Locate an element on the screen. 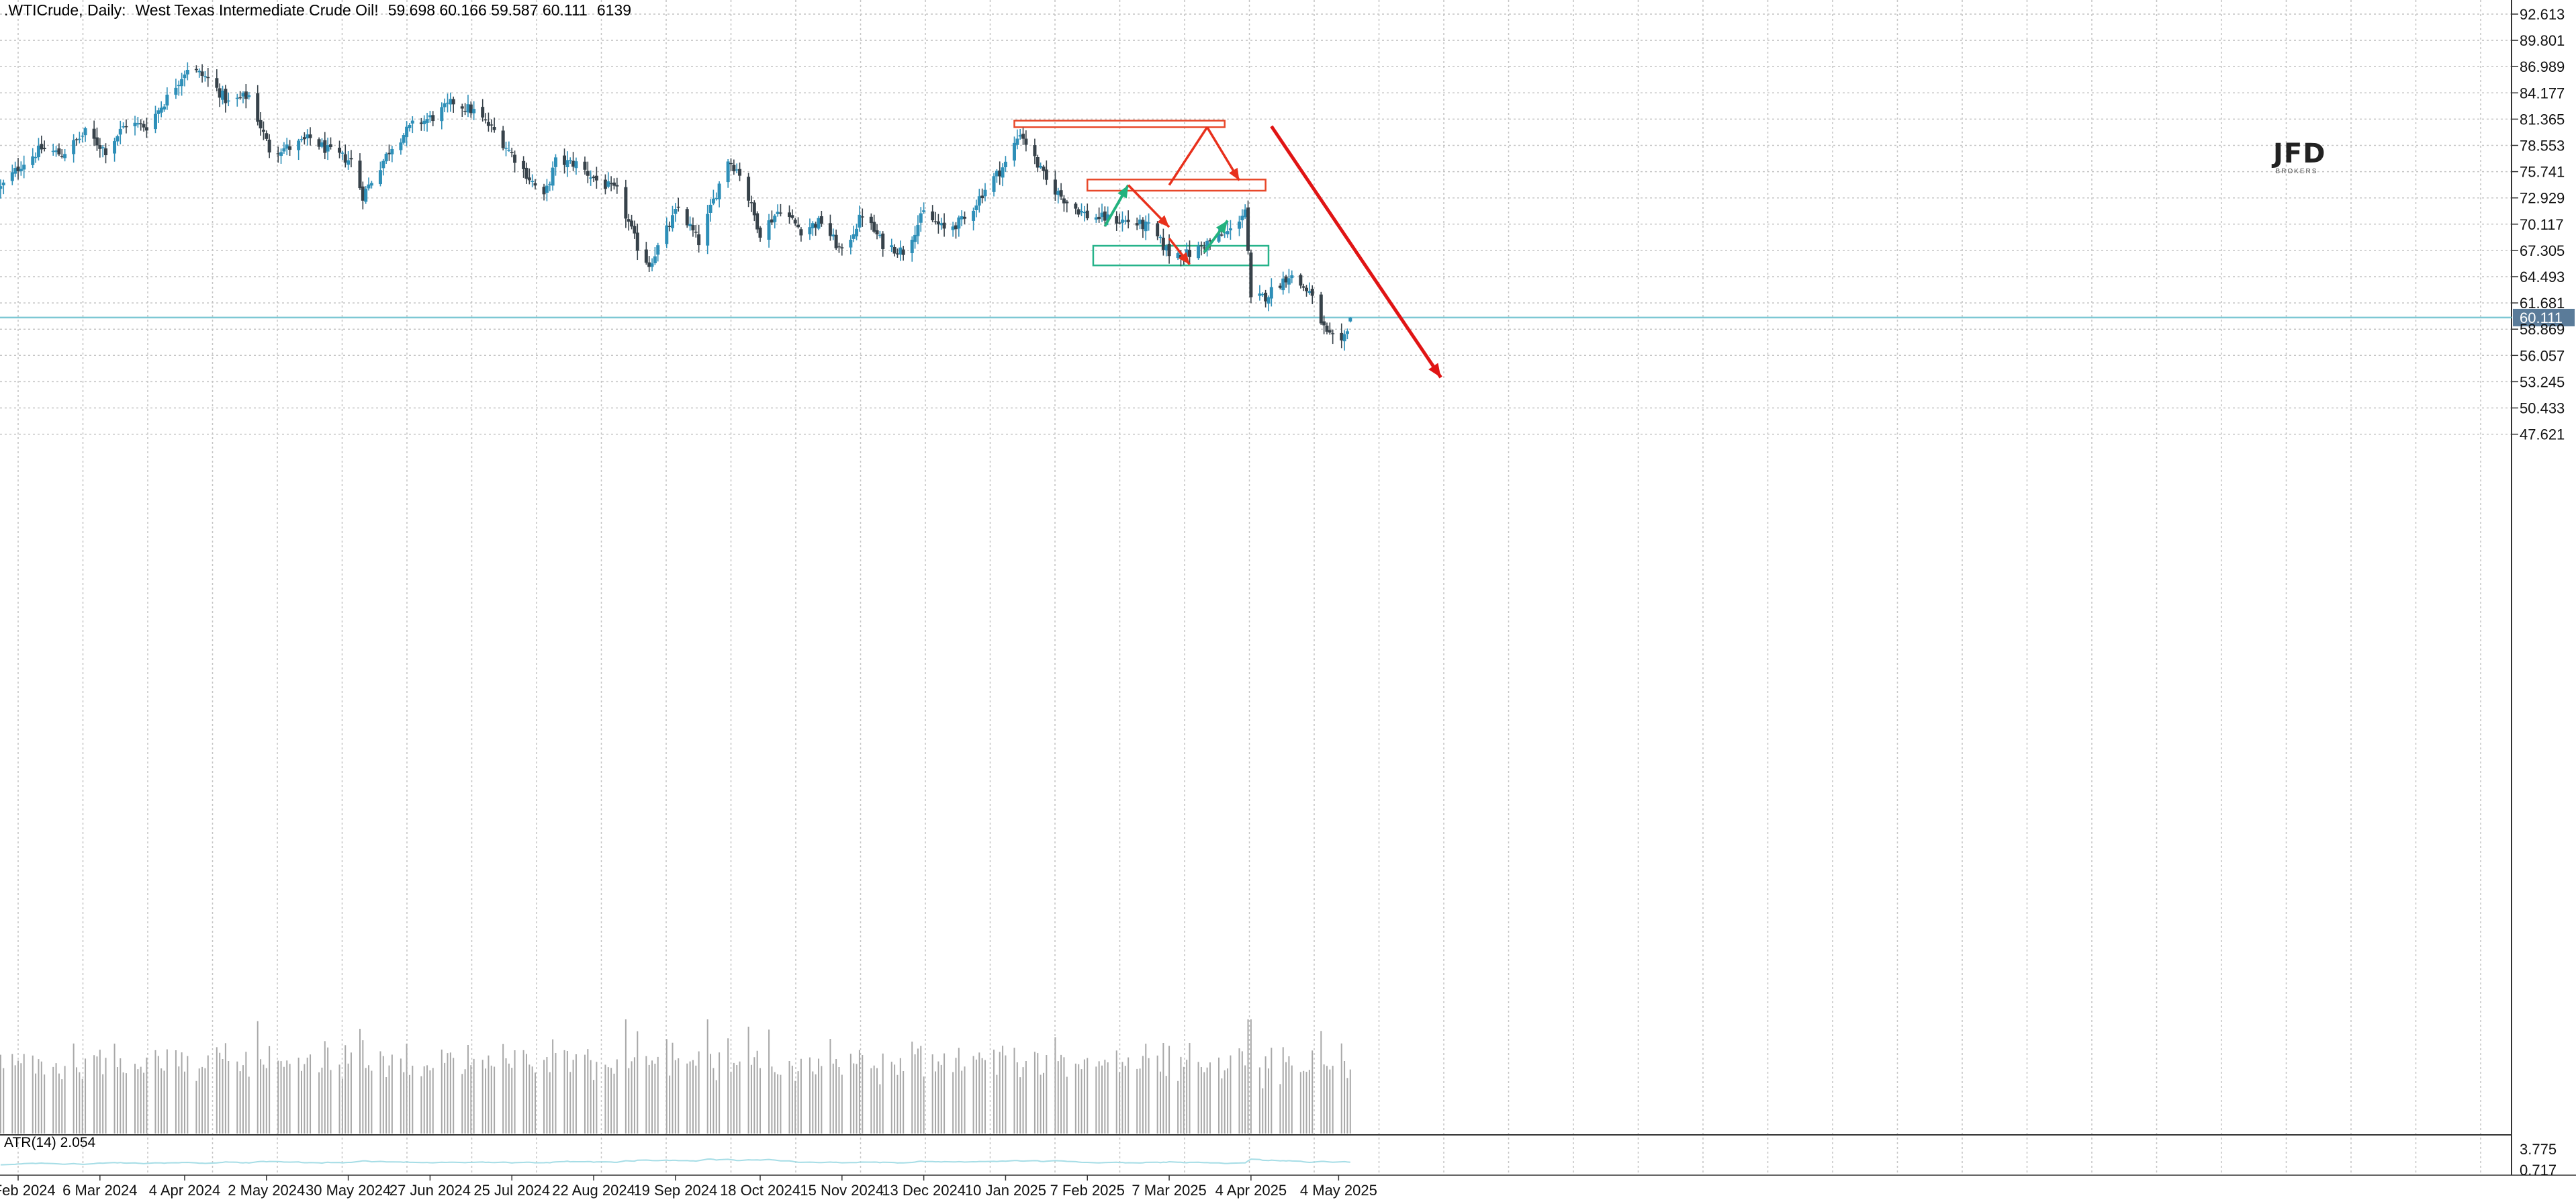 This screenshot has height=1200, width=2576. symbol-label: .WTICrude, Daily: is located at coordinates (65, 10).